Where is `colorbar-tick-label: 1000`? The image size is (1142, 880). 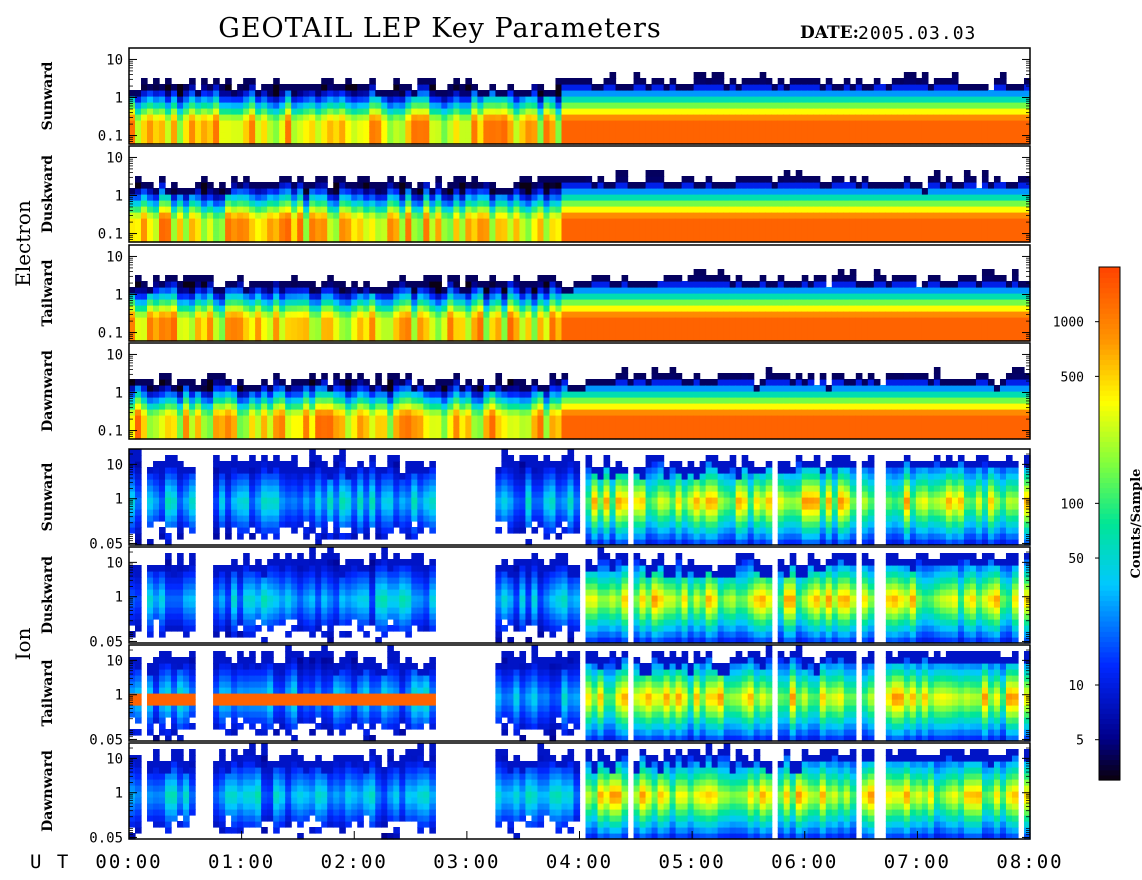
colorbar-tick-label: 1000 is located at coordinates (1068, 323).